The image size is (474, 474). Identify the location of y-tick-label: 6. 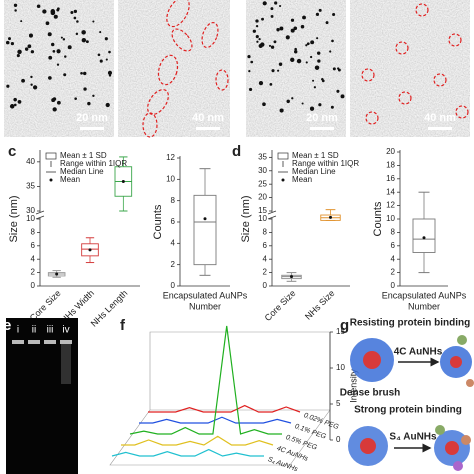
(393, 245).